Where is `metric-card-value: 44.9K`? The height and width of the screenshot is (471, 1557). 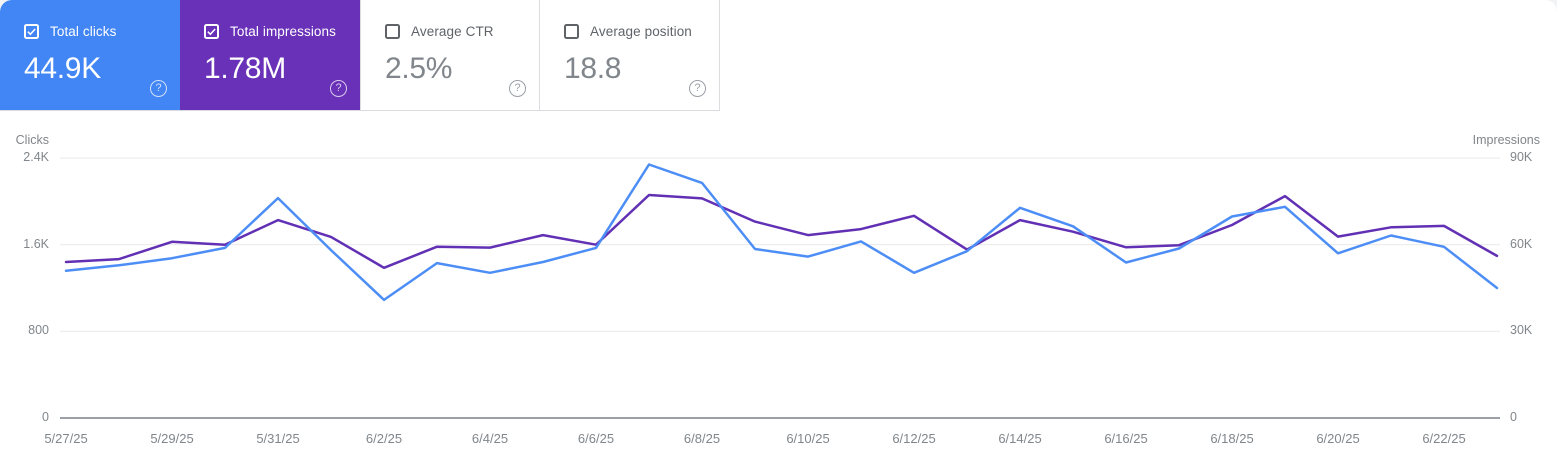
metric-card-value: 44.9K is located at coordinates (62, 68).